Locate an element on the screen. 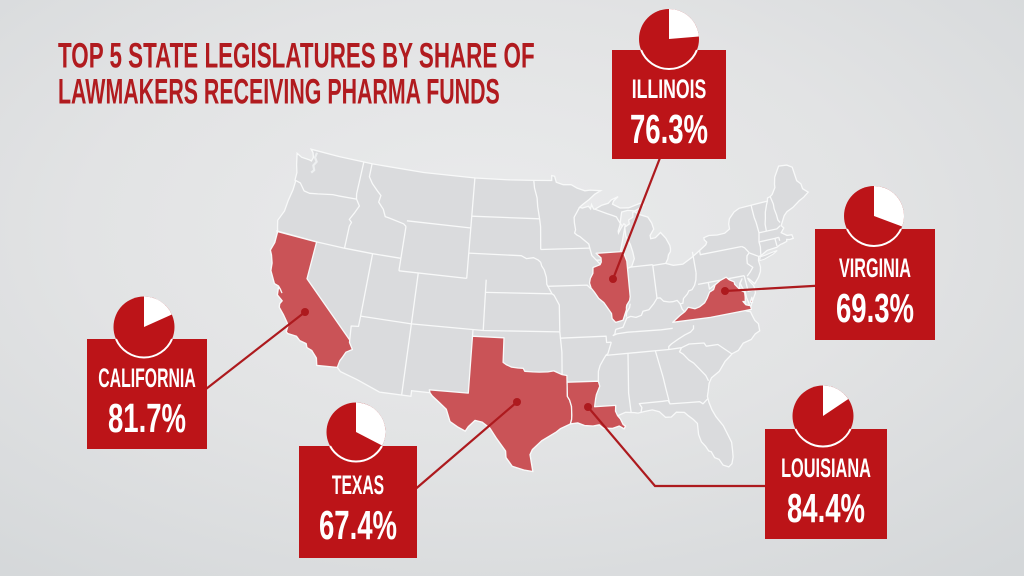 The width and height of the screenshot is (1024, 576). svg-text: VIRGINIA is located at coordinates (875, 268).